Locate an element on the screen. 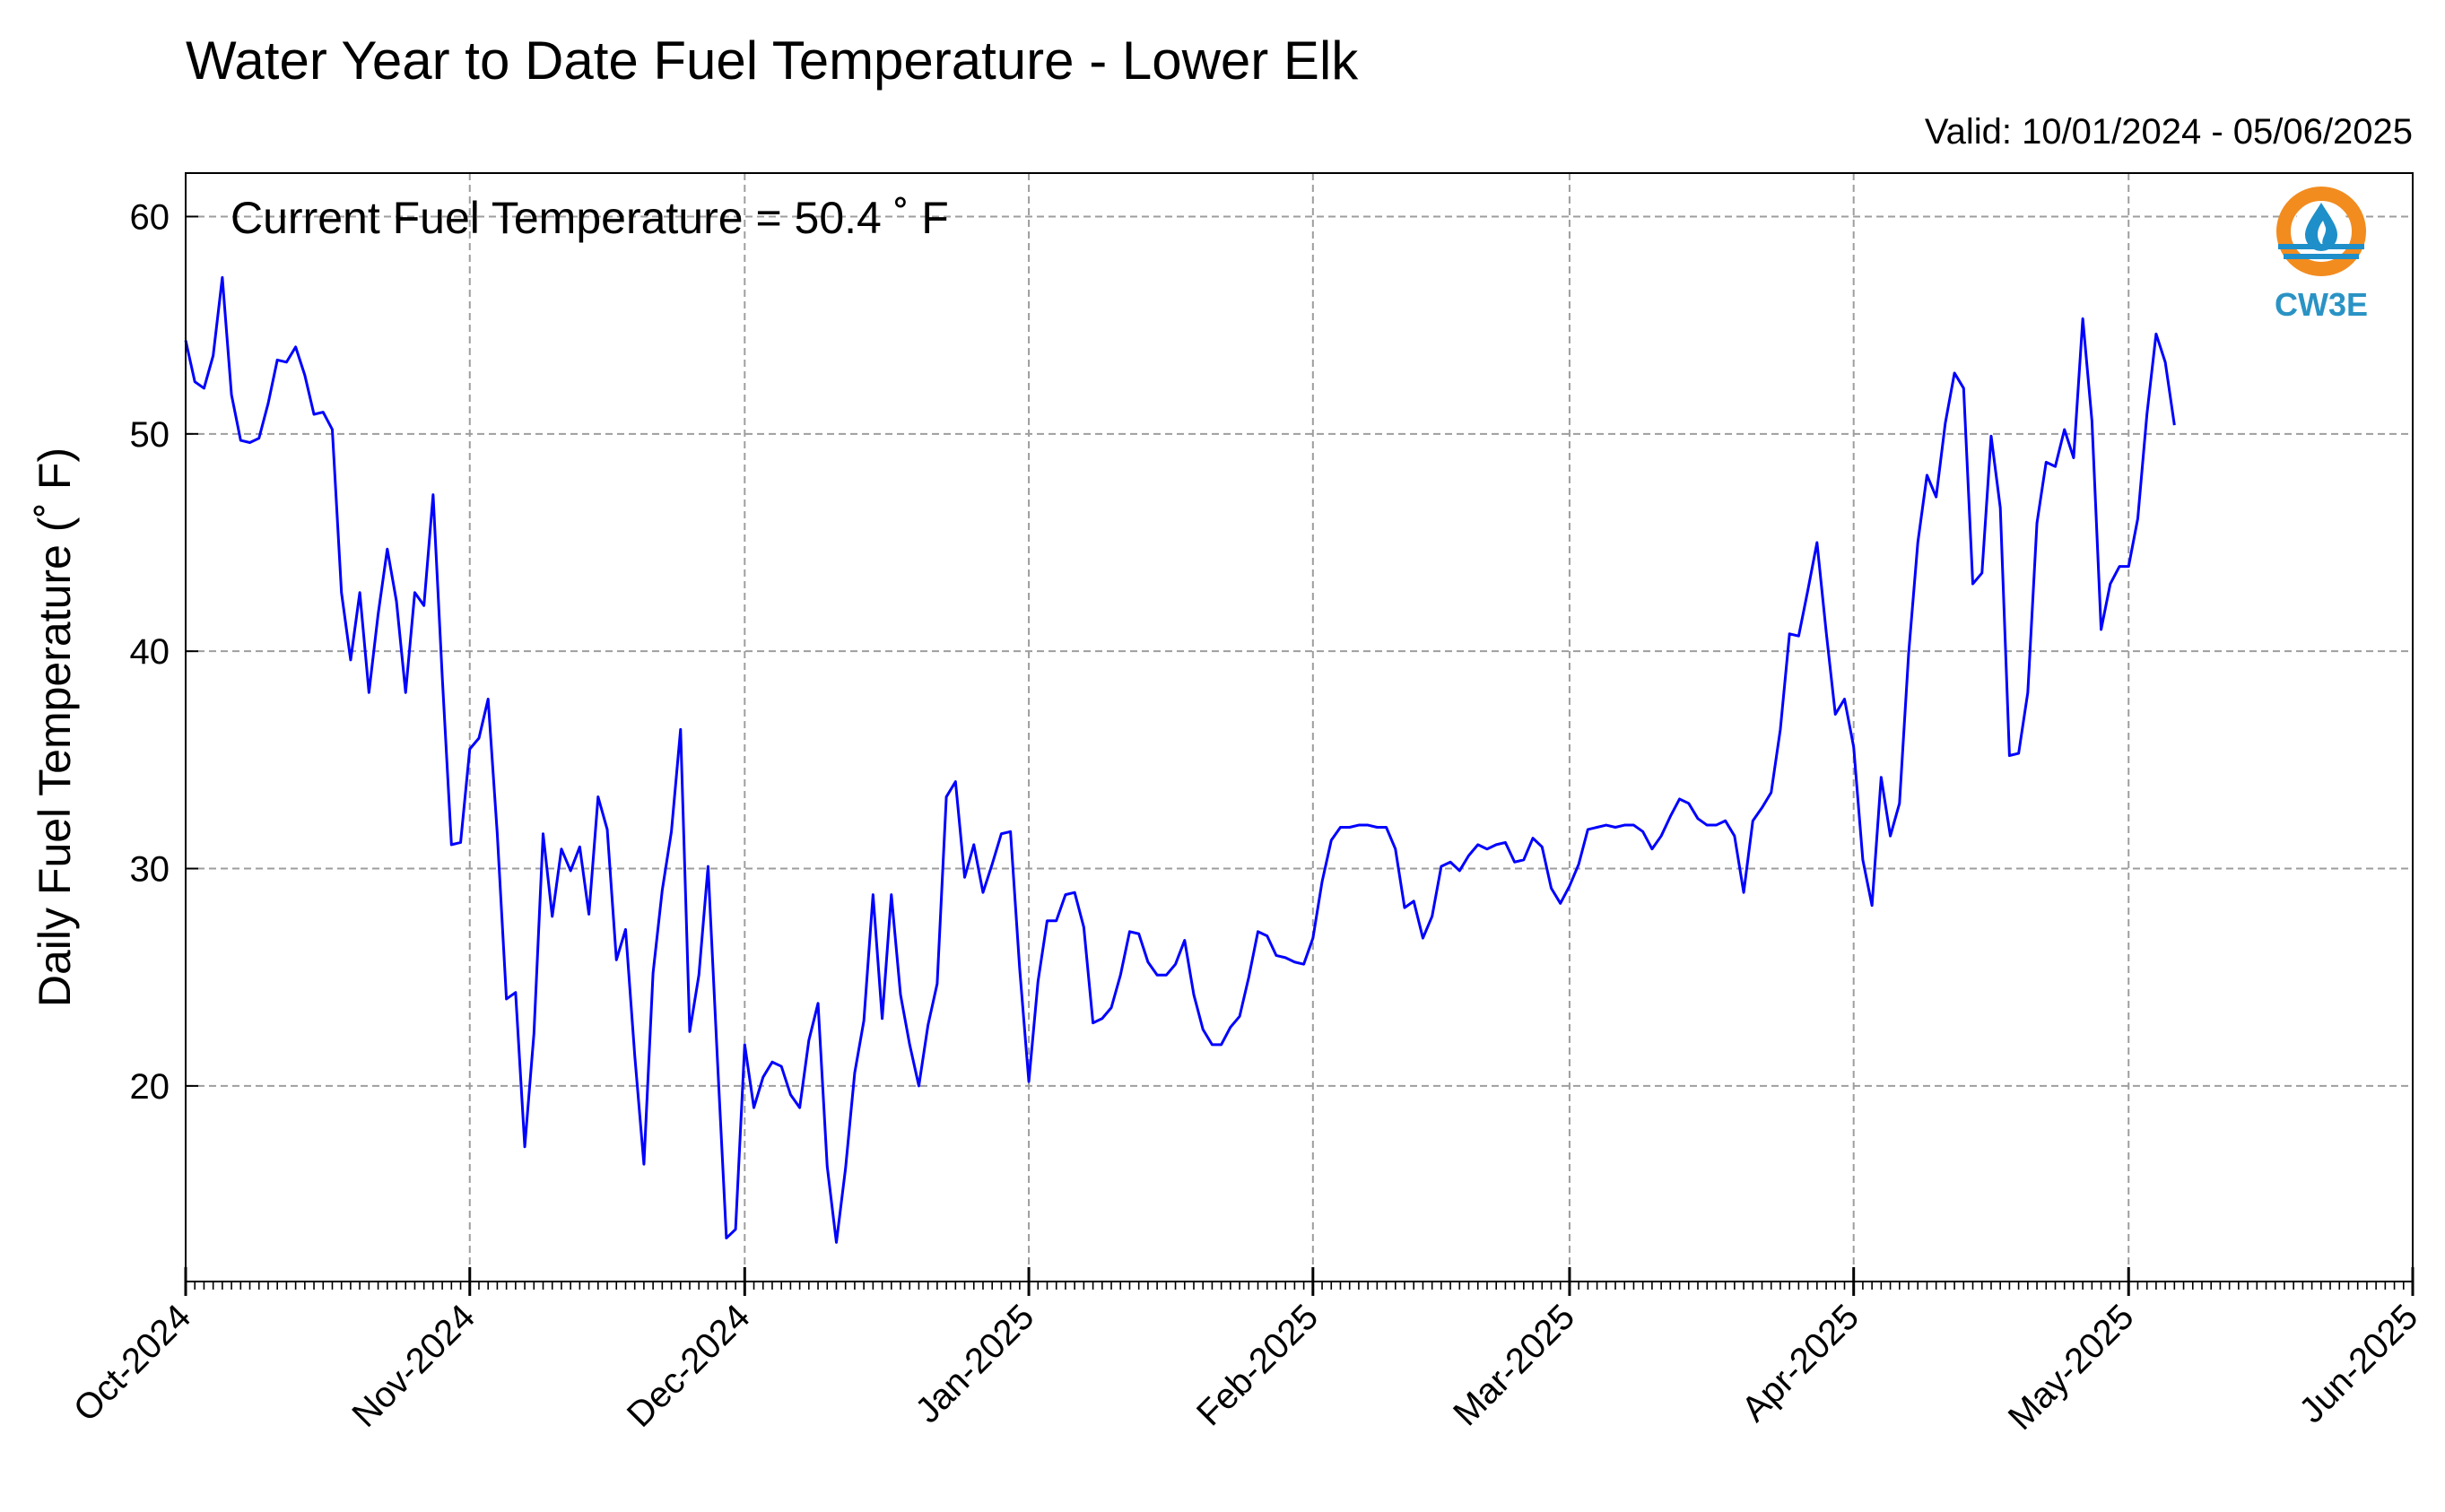  y-axis-label: Daily Fuel Temperature (˚ F) is located at coordinates (55, 727).